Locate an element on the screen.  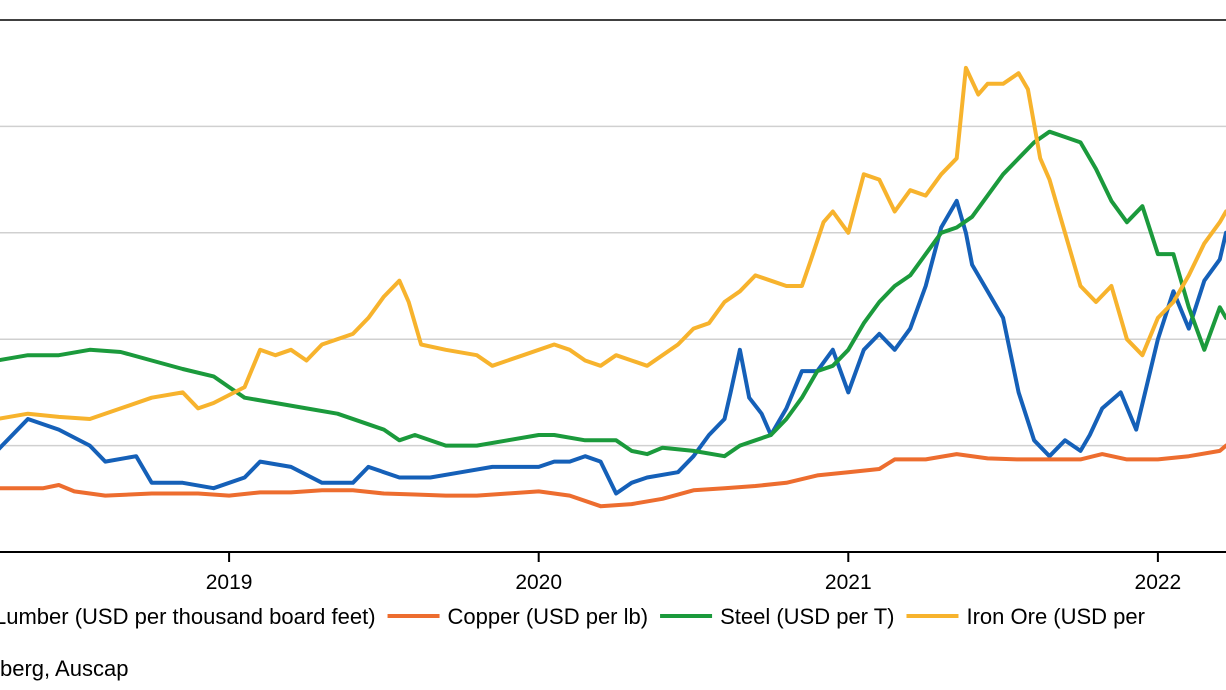
legend-label: Copper (USD per lb) is located at coordinates (548, 616).